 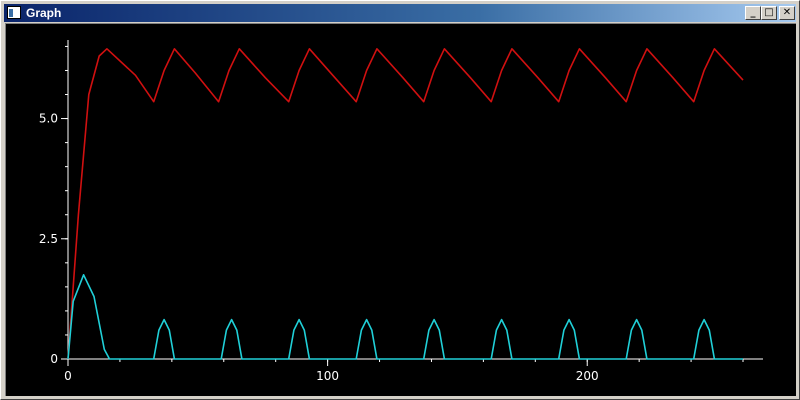 I want to click on y-tick-label: 0, so click(x=54, y=359).